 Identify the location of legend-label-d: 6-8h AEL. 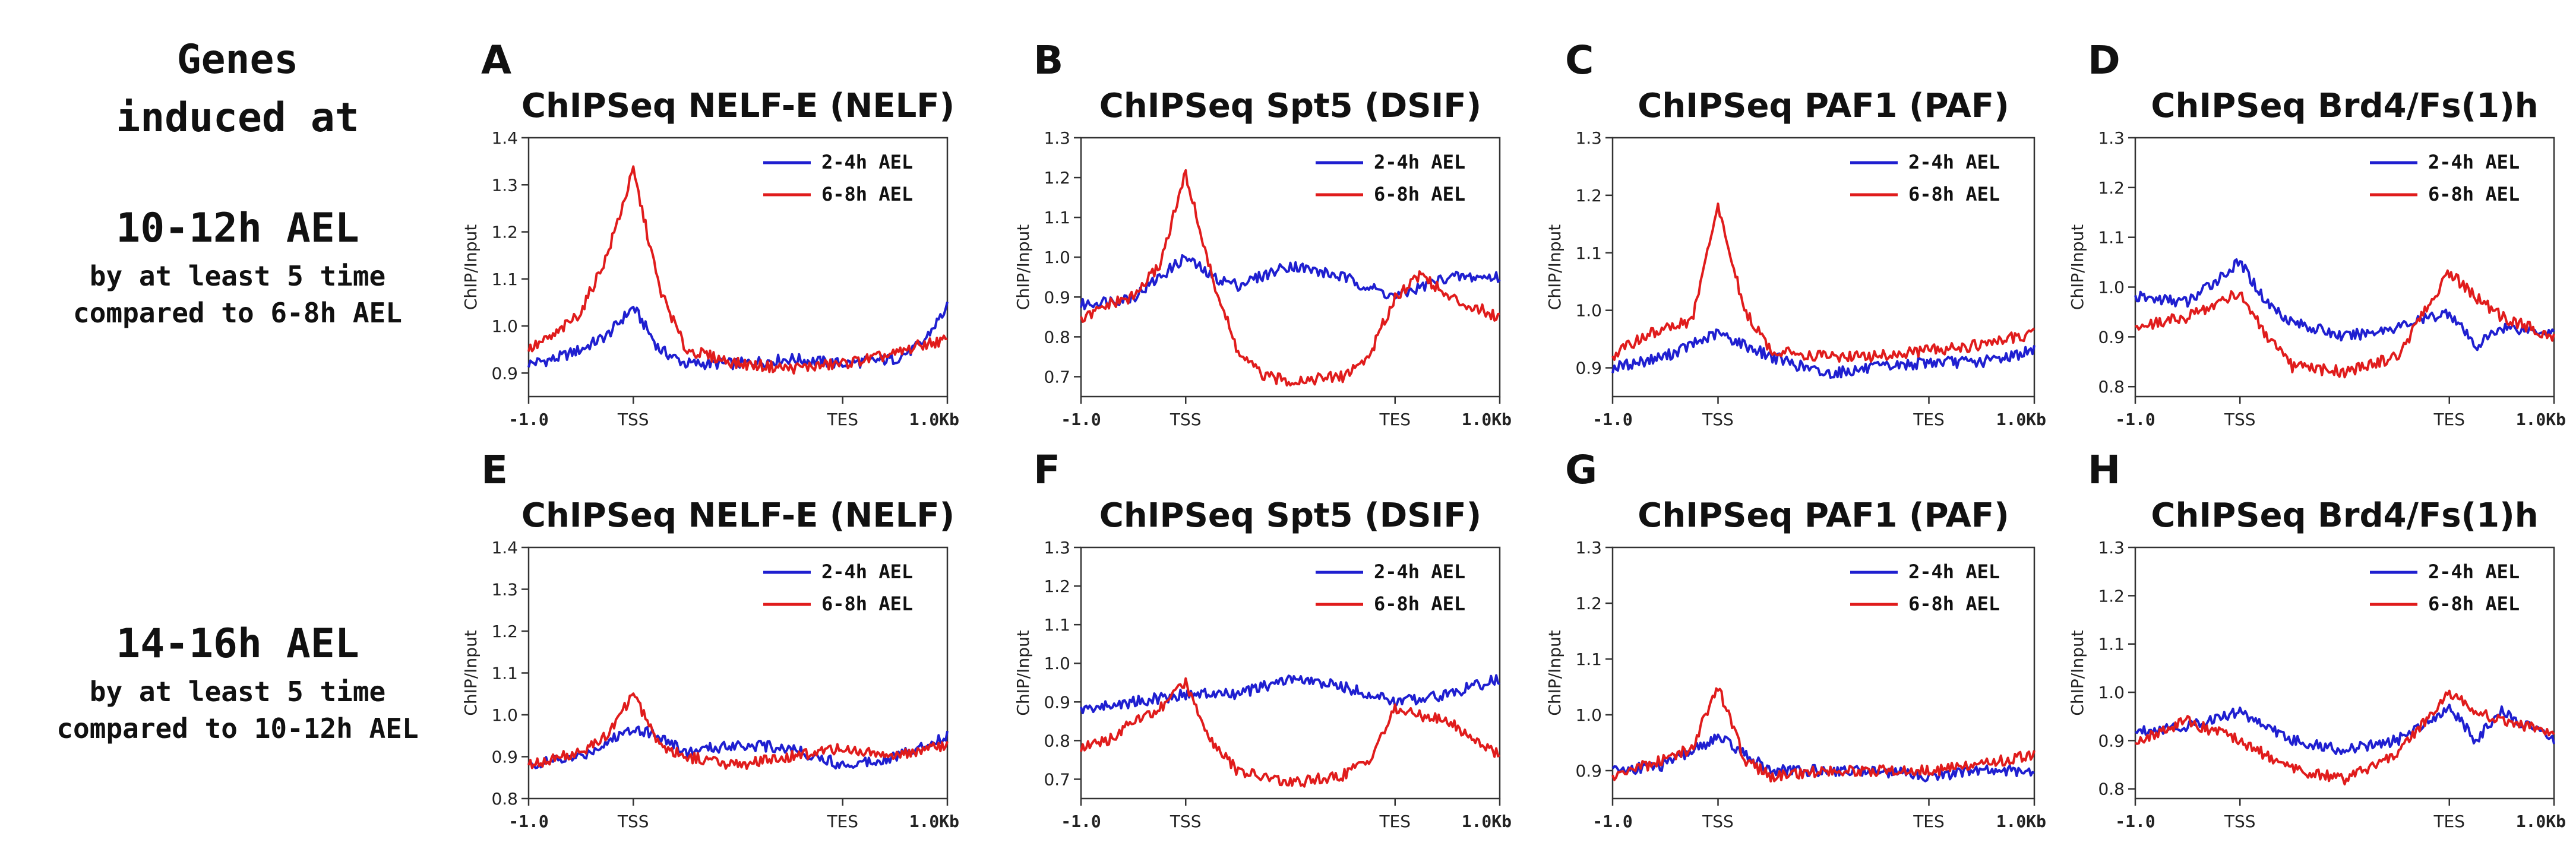
(2474, 194).